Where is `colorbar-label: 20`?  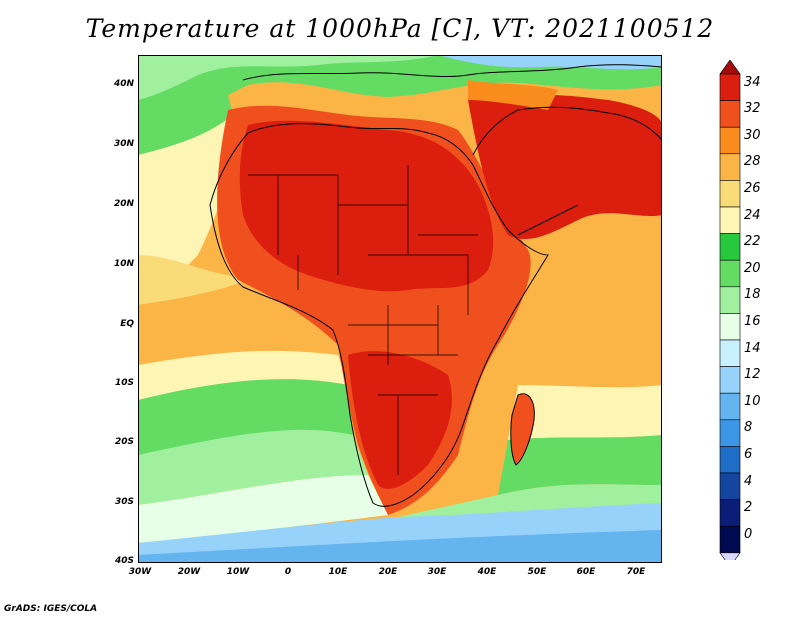
colorbar-label: 20 is located at coordinates (752, 268).